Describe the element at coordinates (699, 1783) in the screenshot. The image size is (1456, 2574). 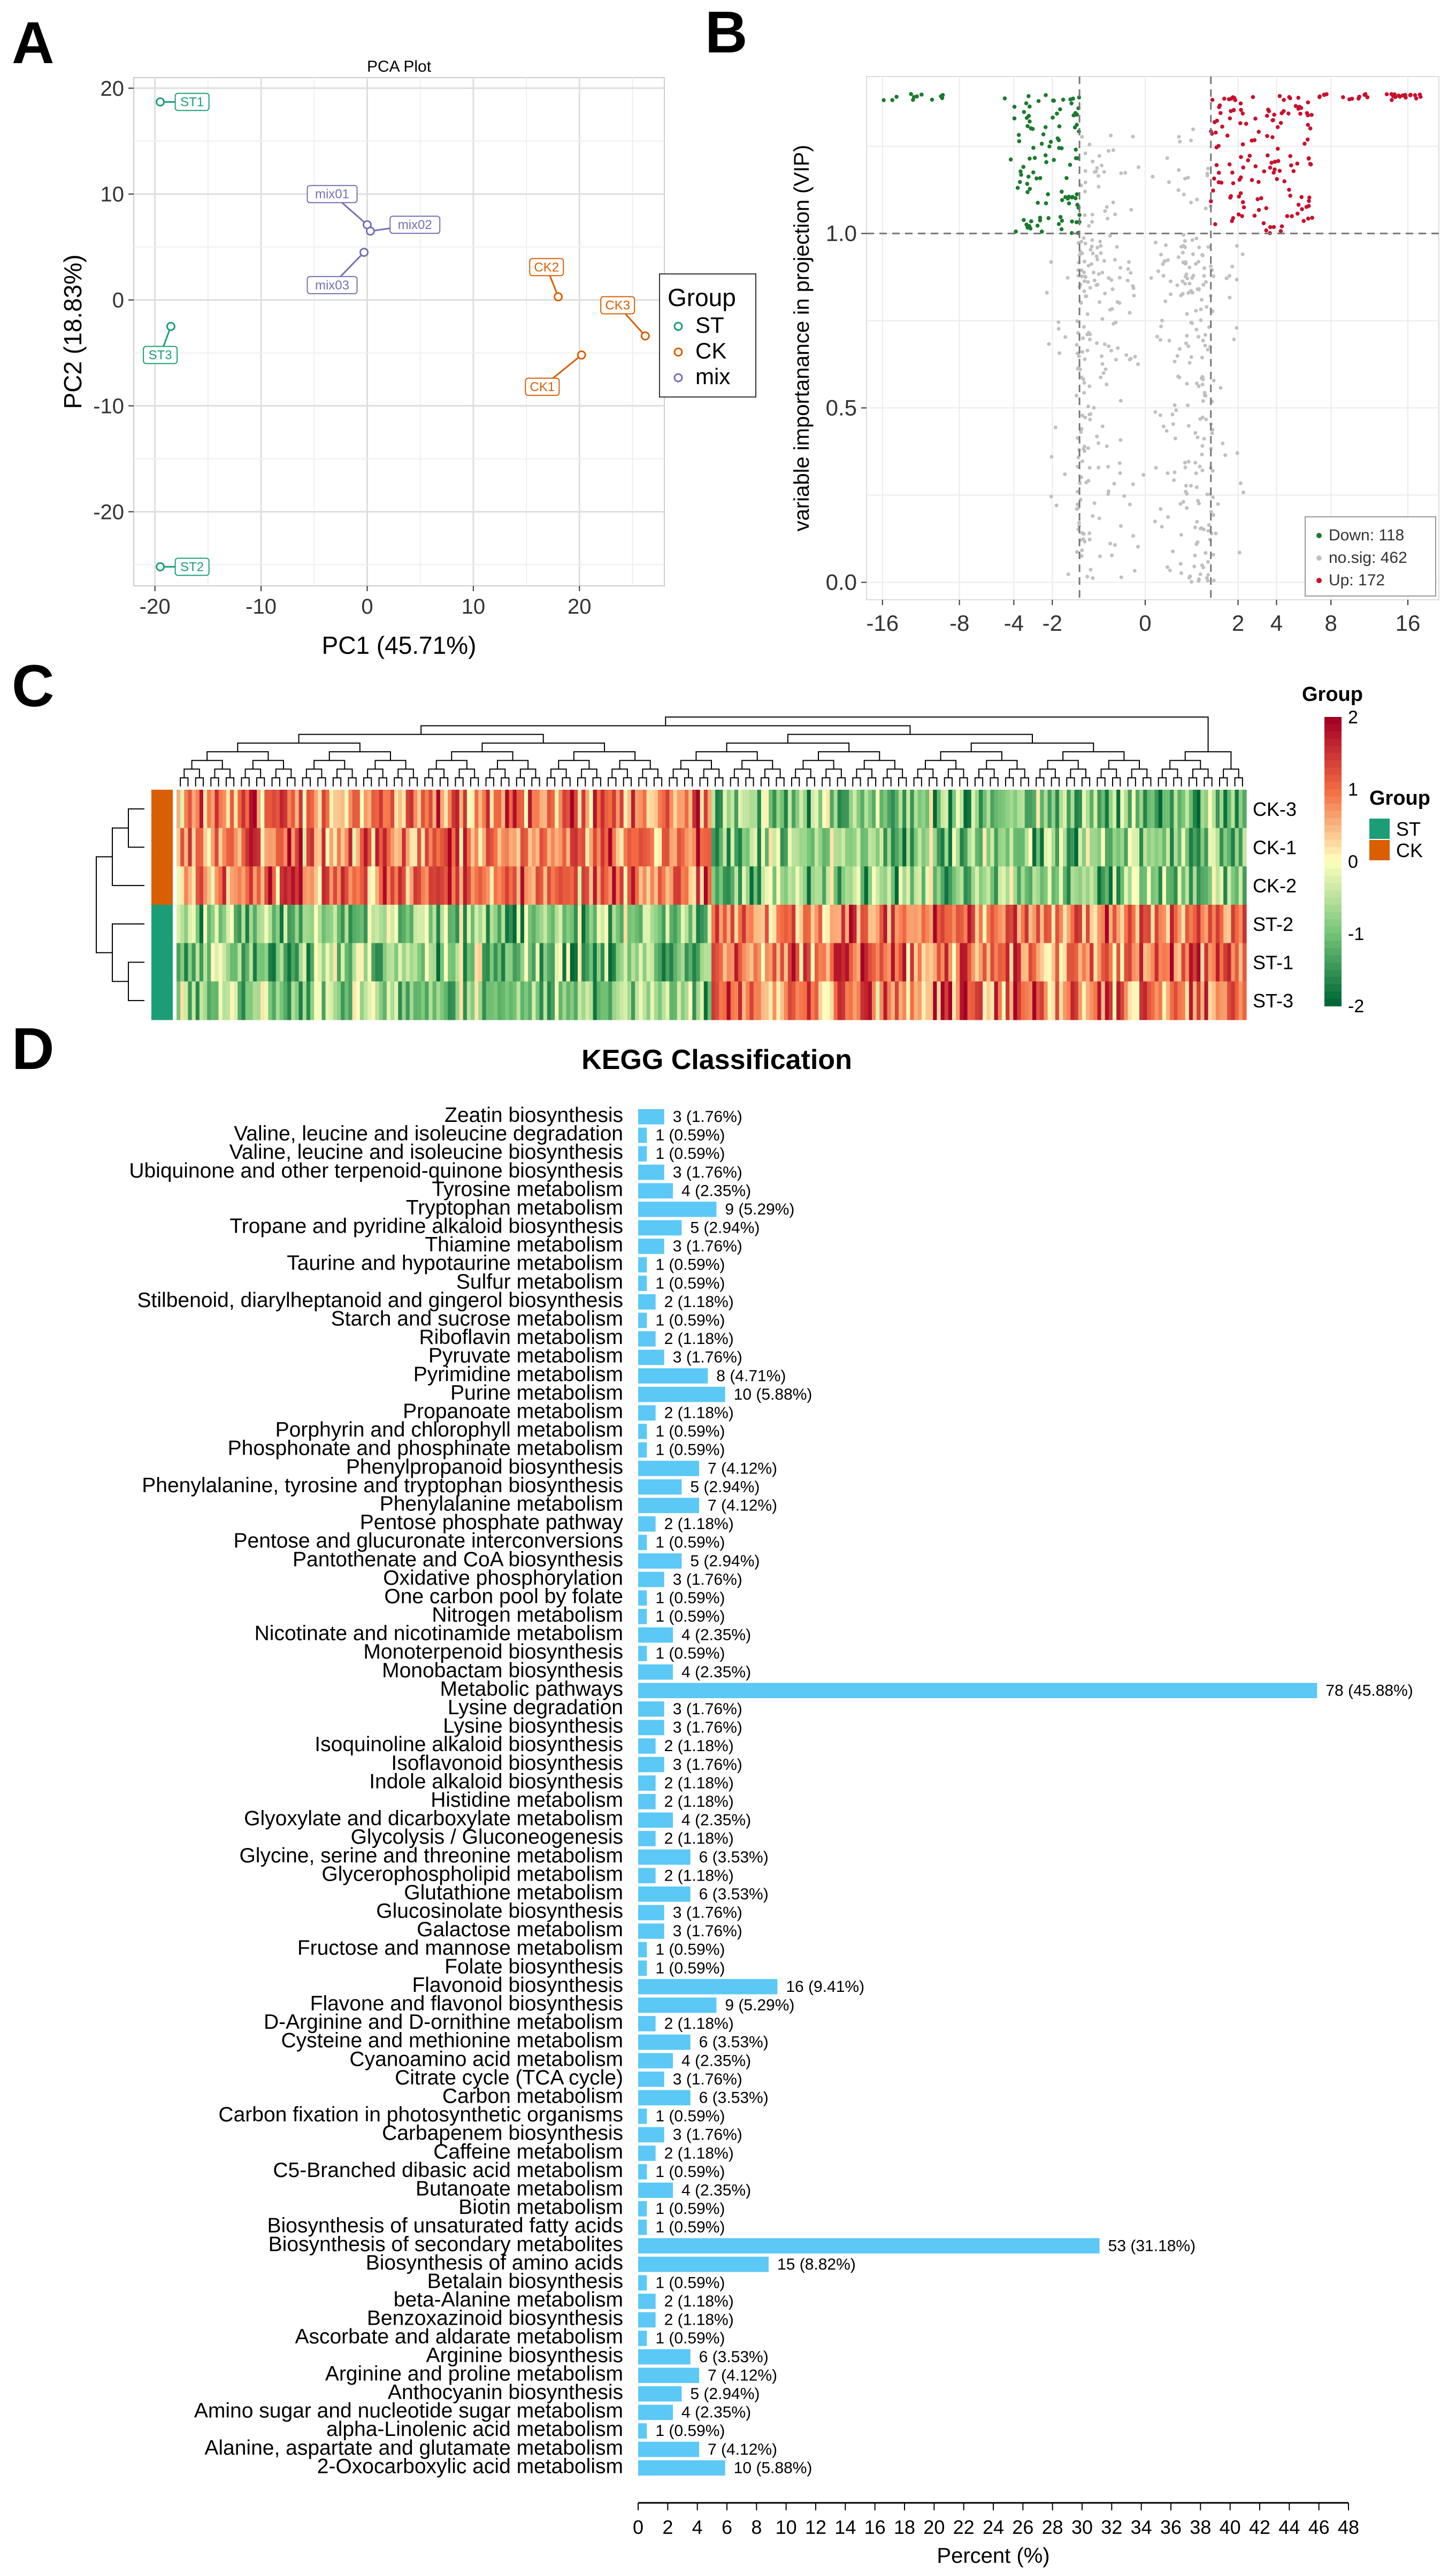
I see `kegg-value-label: 2 (1.18%)` at that location.